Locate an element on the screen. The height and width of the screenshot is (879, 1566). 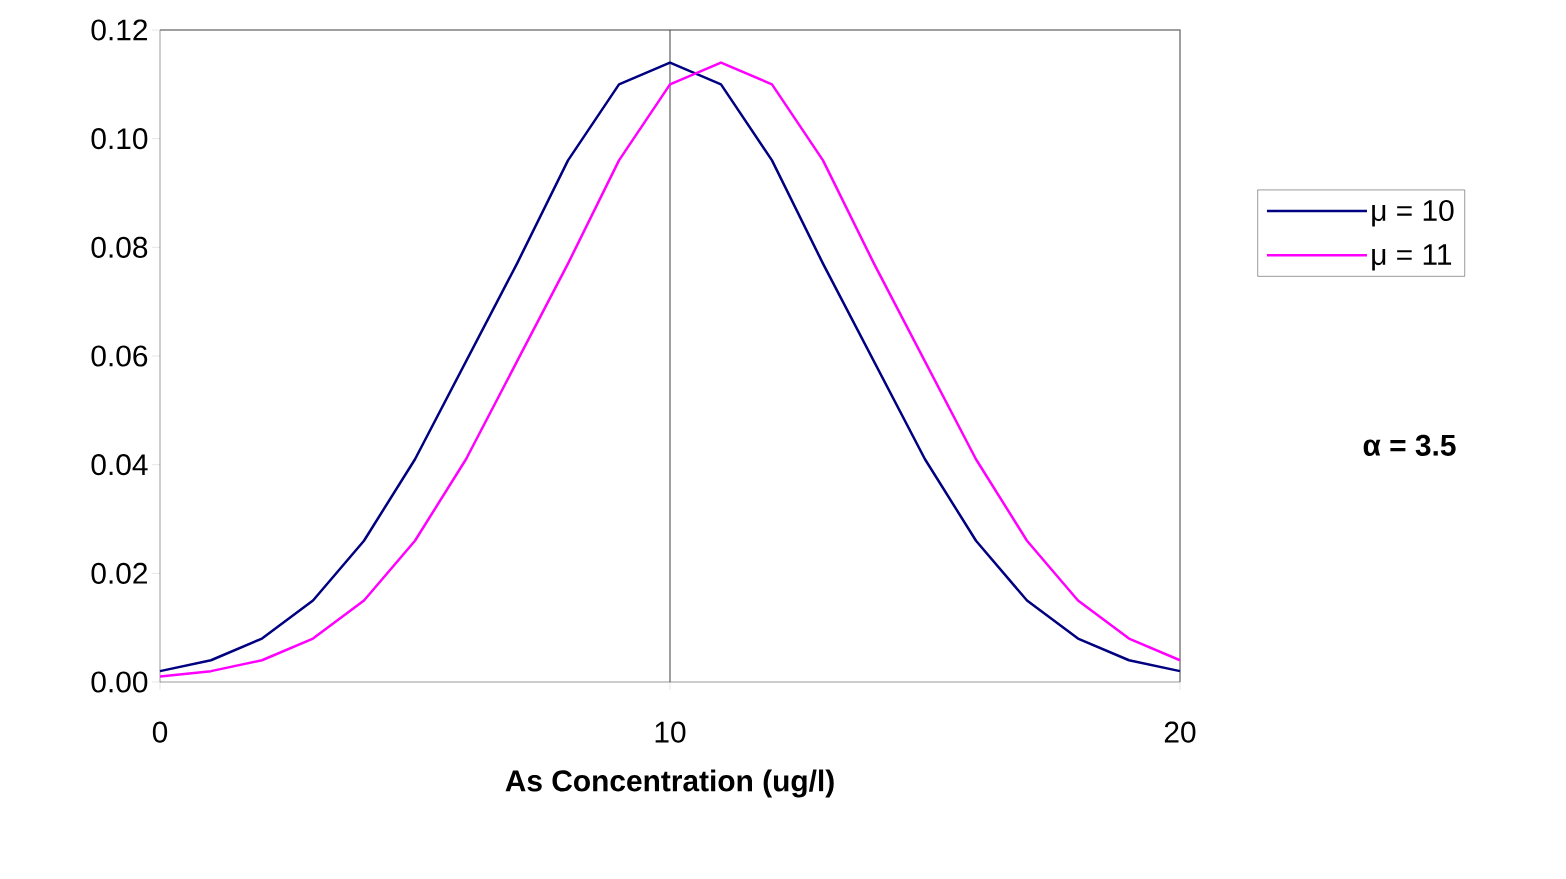
x-tick-label: 20 is located at coordinates (1180, 732).